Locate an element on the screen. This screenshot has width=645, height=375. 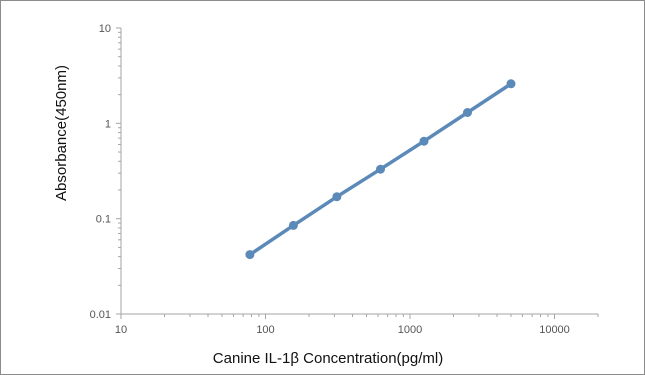
x-tick-label: 1000 is located at coordinates (410, 330).